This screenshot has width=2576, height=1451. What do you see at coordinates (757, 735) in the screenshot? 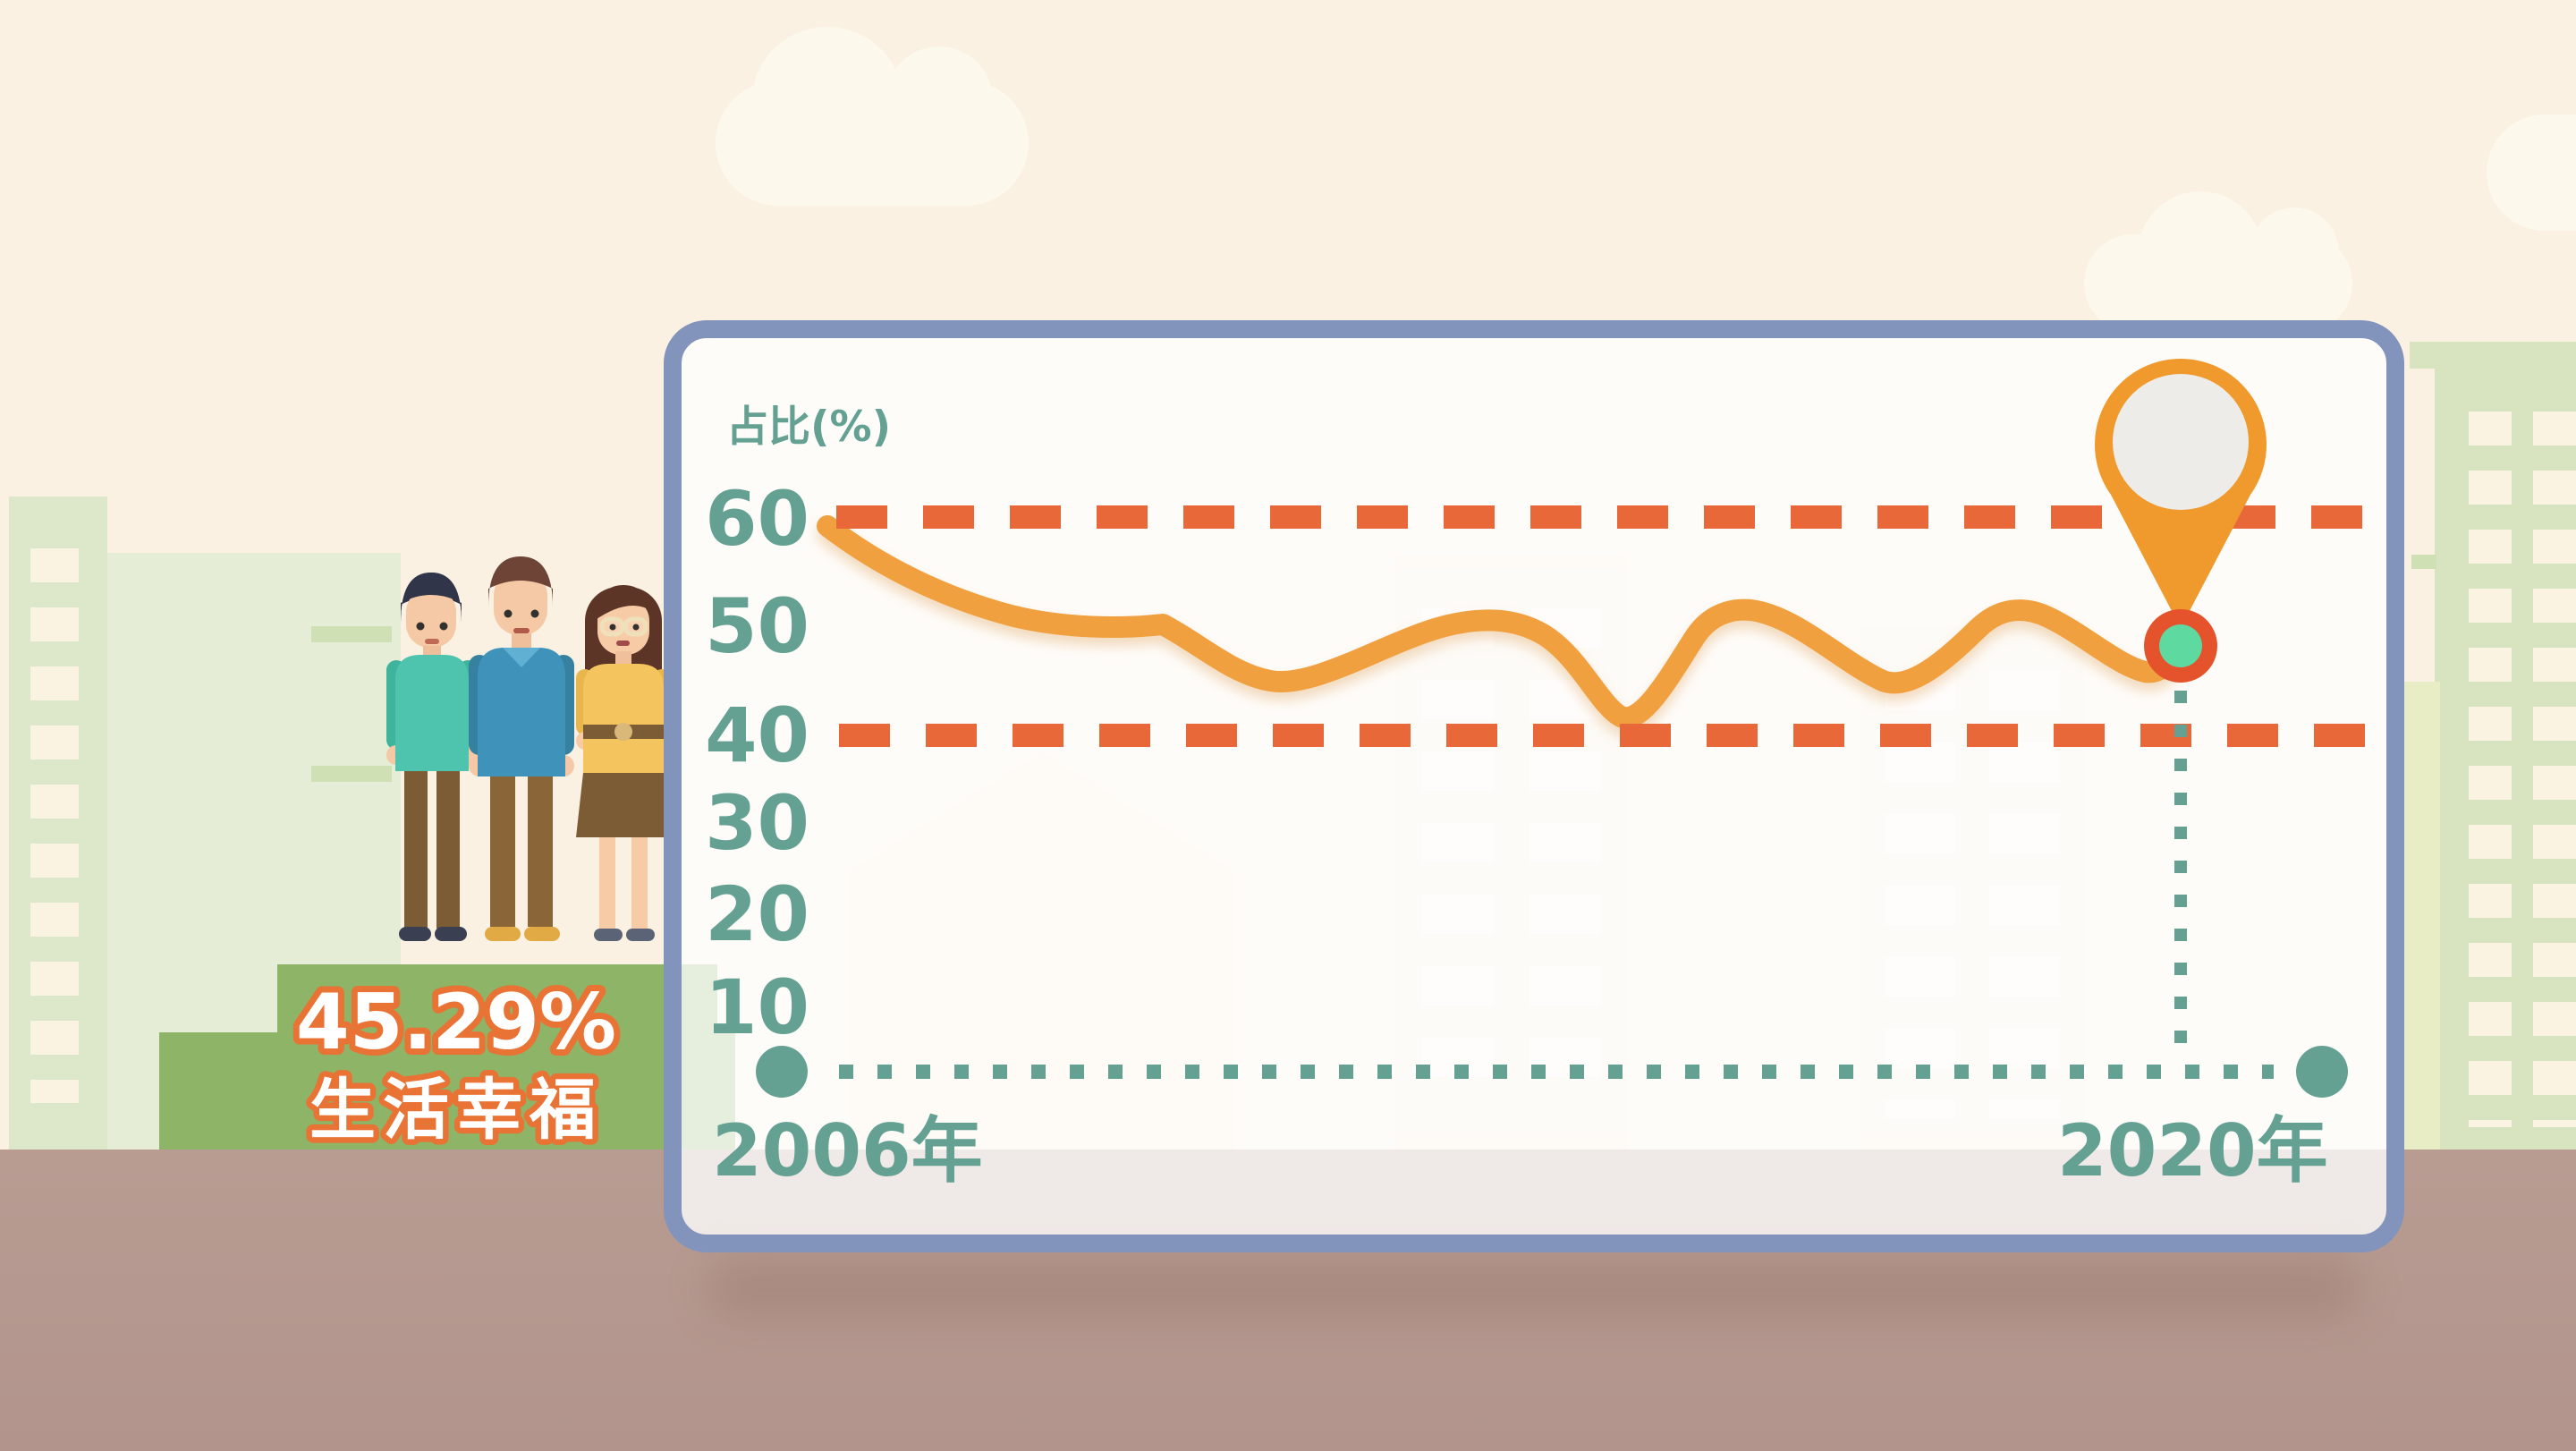
I see `y-tick-40: 40` at bounding box center [757, 735].